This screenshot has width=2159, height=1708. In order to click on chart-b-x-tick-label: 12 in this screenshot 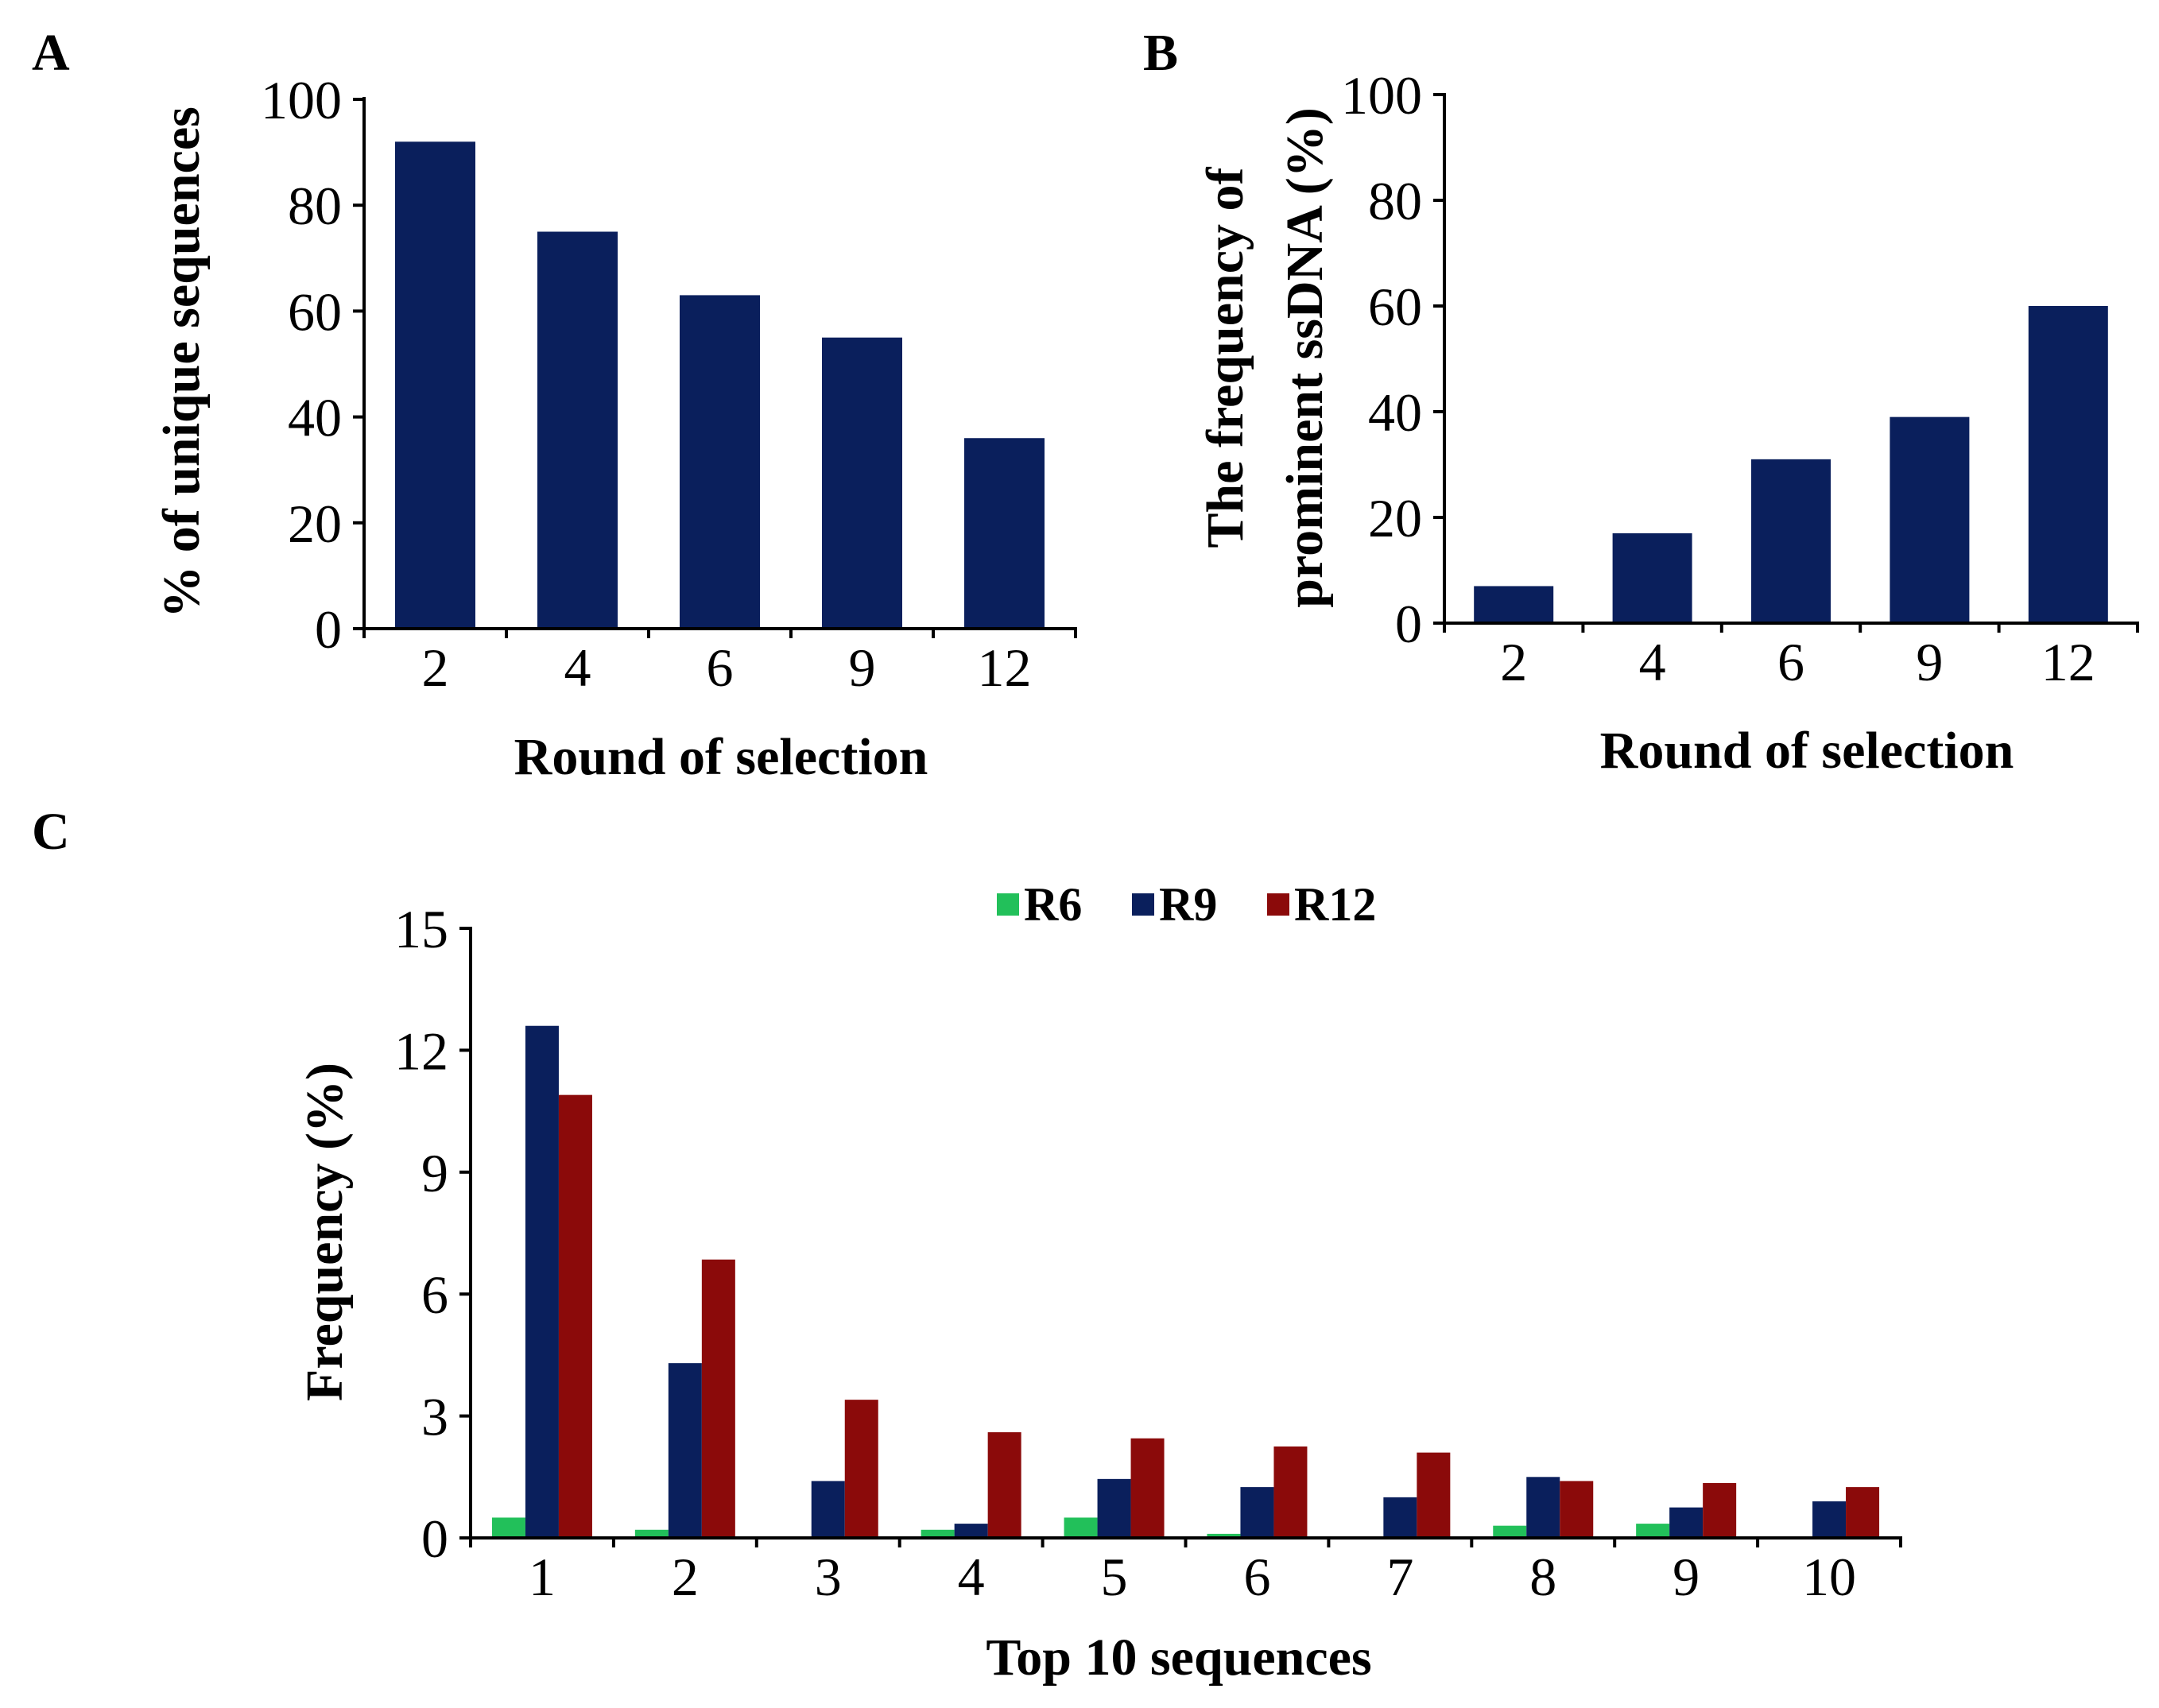, I will do `click(2068, 662)`.